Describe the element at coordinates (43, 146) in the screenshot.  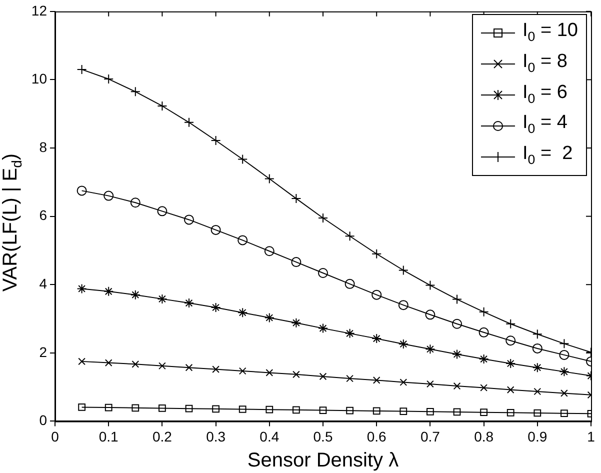
I see `y-tick-label: 8` at that location.